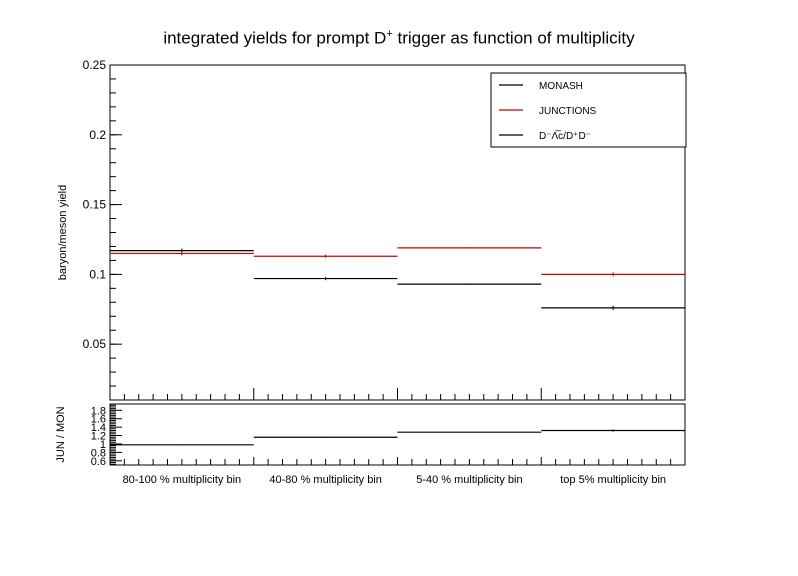 This screenshot has height=576, width=798. I want to click on ratio-ytick-label: 0.6, so click(98, 462).